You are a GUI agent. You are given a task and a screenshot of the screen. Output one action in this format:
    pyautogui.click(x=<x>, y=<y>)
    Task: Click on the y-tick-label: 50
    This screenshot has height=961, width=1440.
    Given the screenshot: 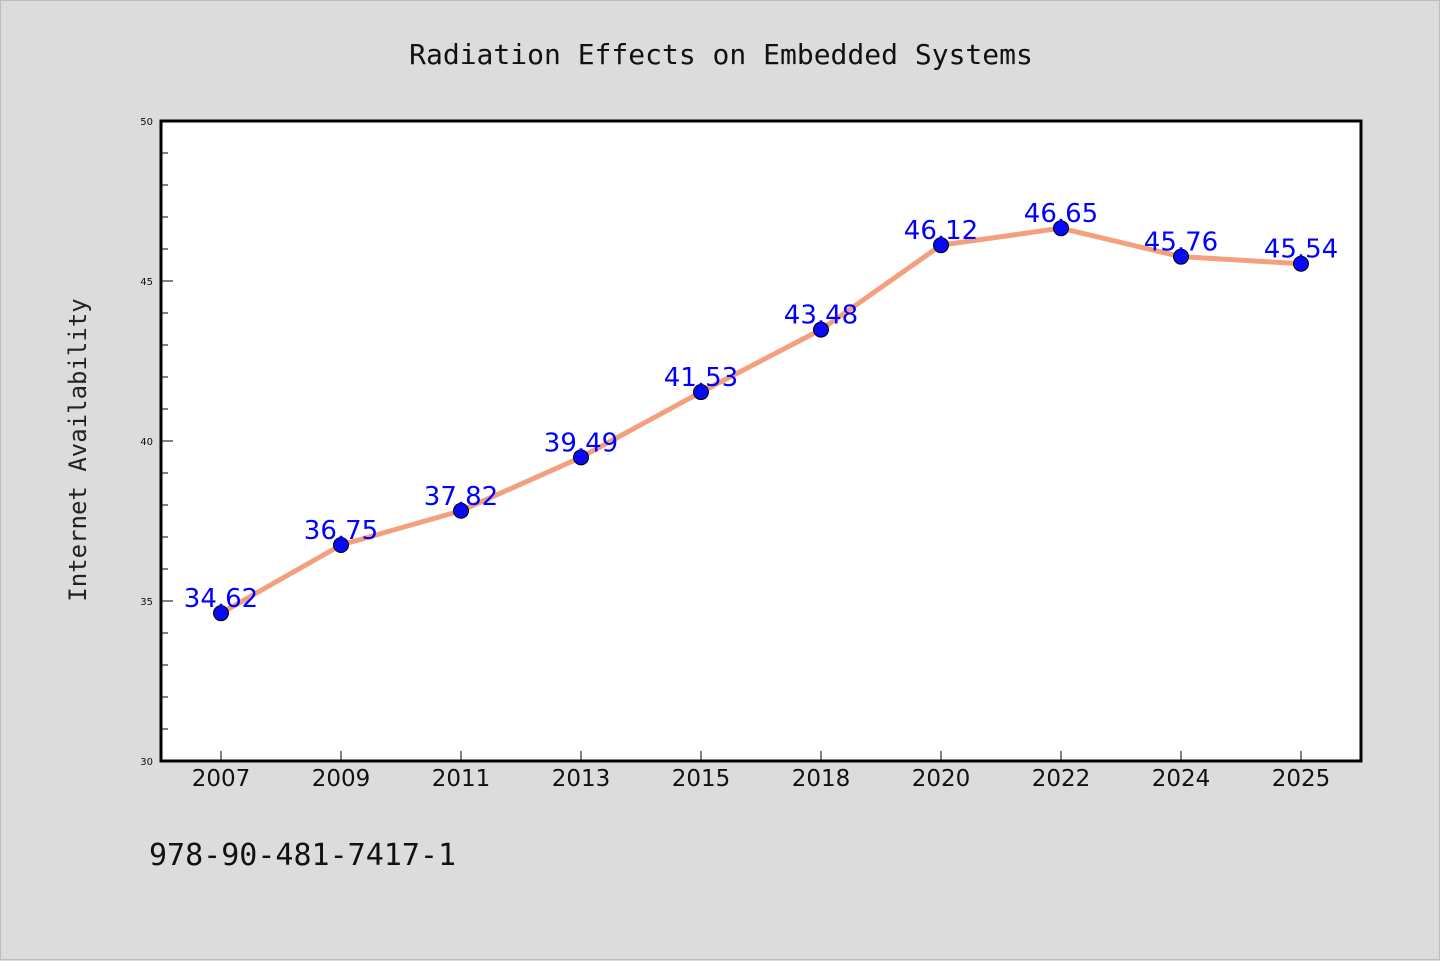 What is the action you would take?
    pyautogui.click(x=146, y=122)
    